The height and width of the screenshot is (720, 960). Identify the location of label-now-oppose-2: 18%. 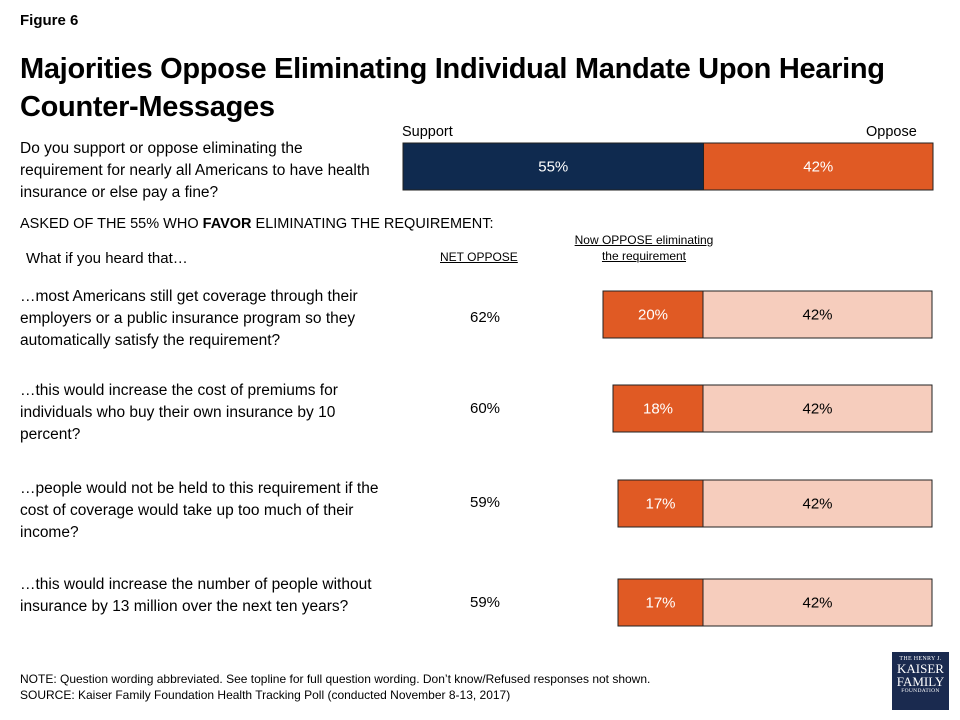
(658, 408).